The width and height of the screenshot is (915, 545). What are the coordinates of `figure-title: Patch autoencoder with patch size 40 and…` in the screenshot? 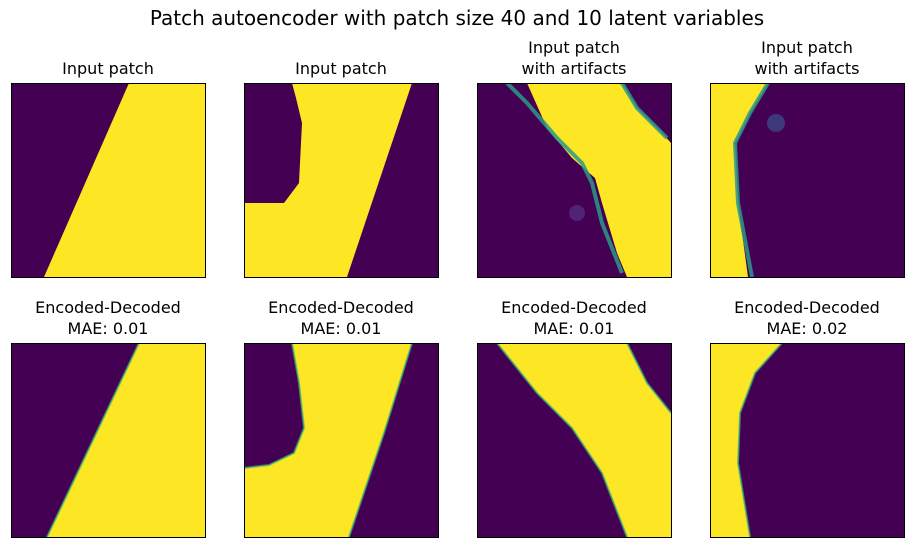 It's located at (457, 18).